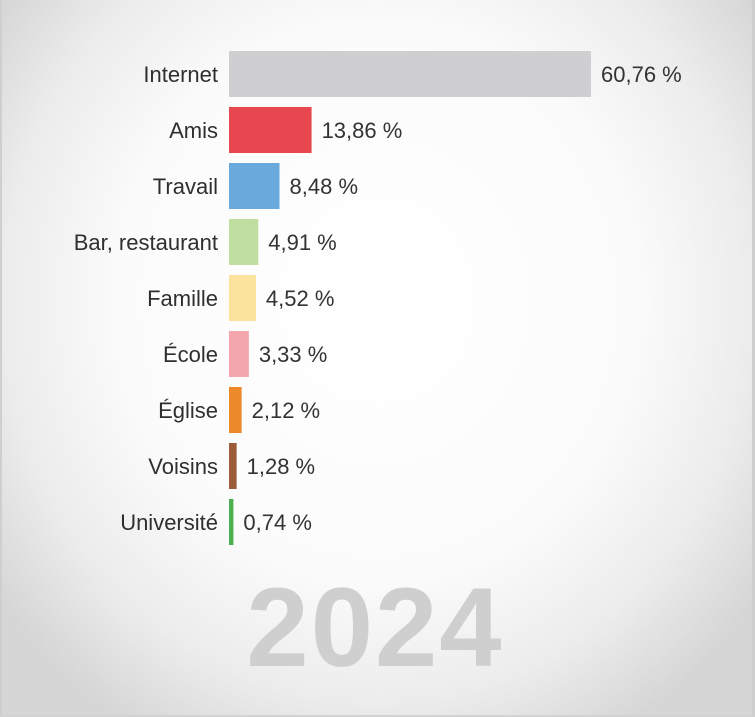 The height and width of the screenshot is (717, 755). I want to click on value-label: 13,86 %, so click(362, 130).